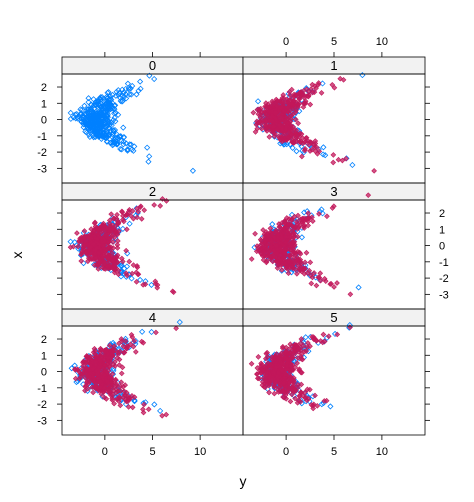 The image size is (474, 502). Describe the element at coordinates (105, 452) in the screenshot. I see `x-tick-label: 0` at that location.